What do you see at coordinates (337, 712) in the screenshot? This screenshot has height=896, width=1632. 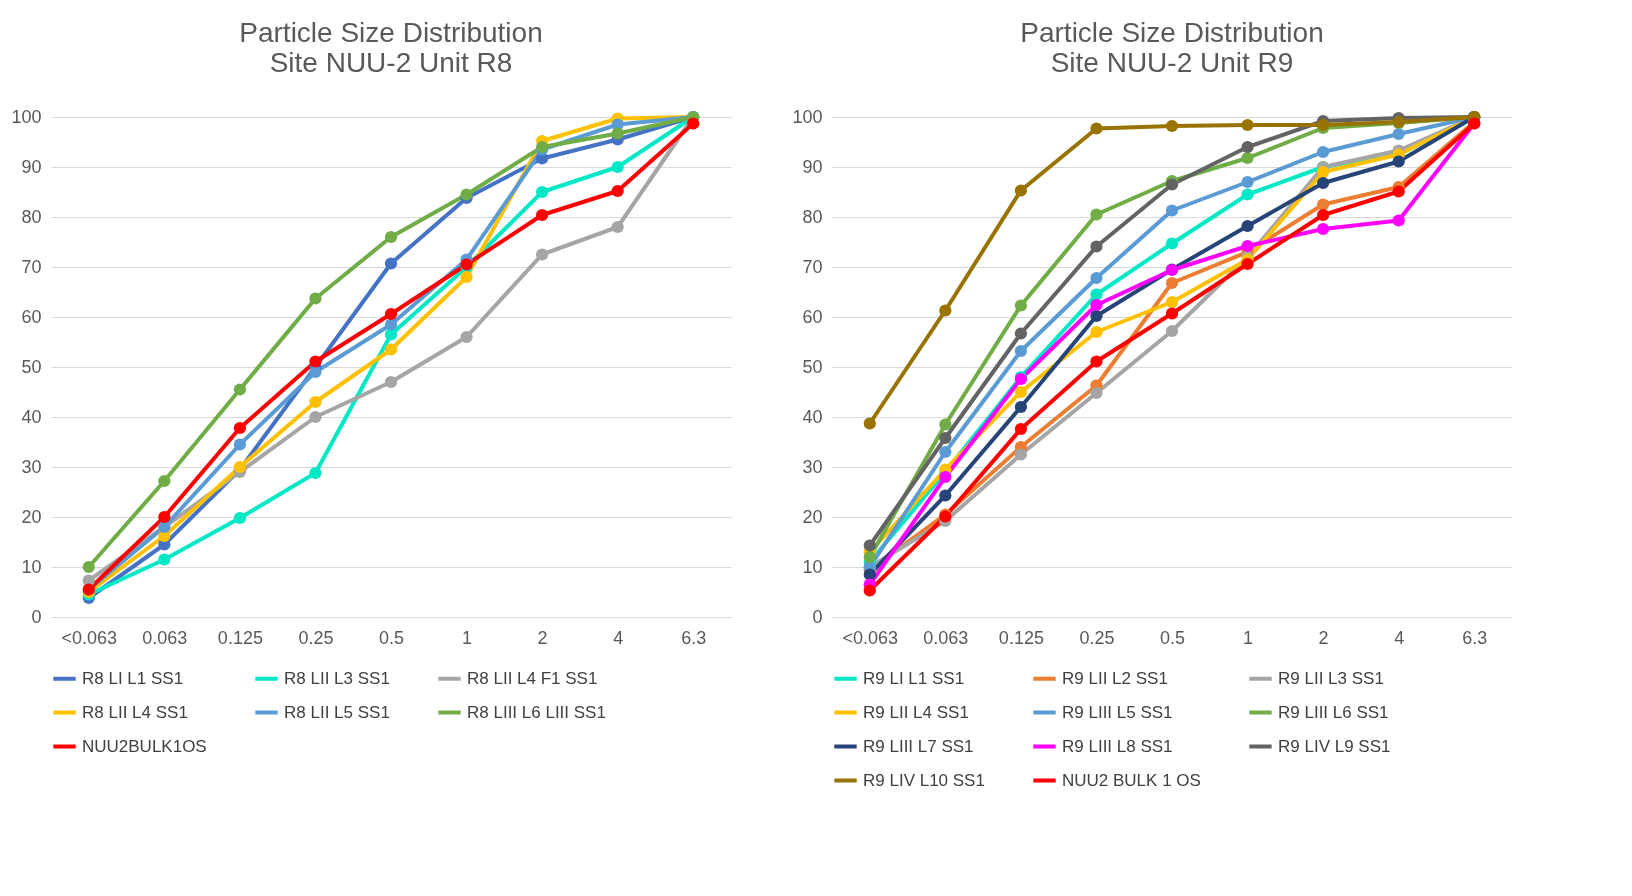 I see `legend-label: R8 LII L5 SS1` at bounding box center [337, 712].